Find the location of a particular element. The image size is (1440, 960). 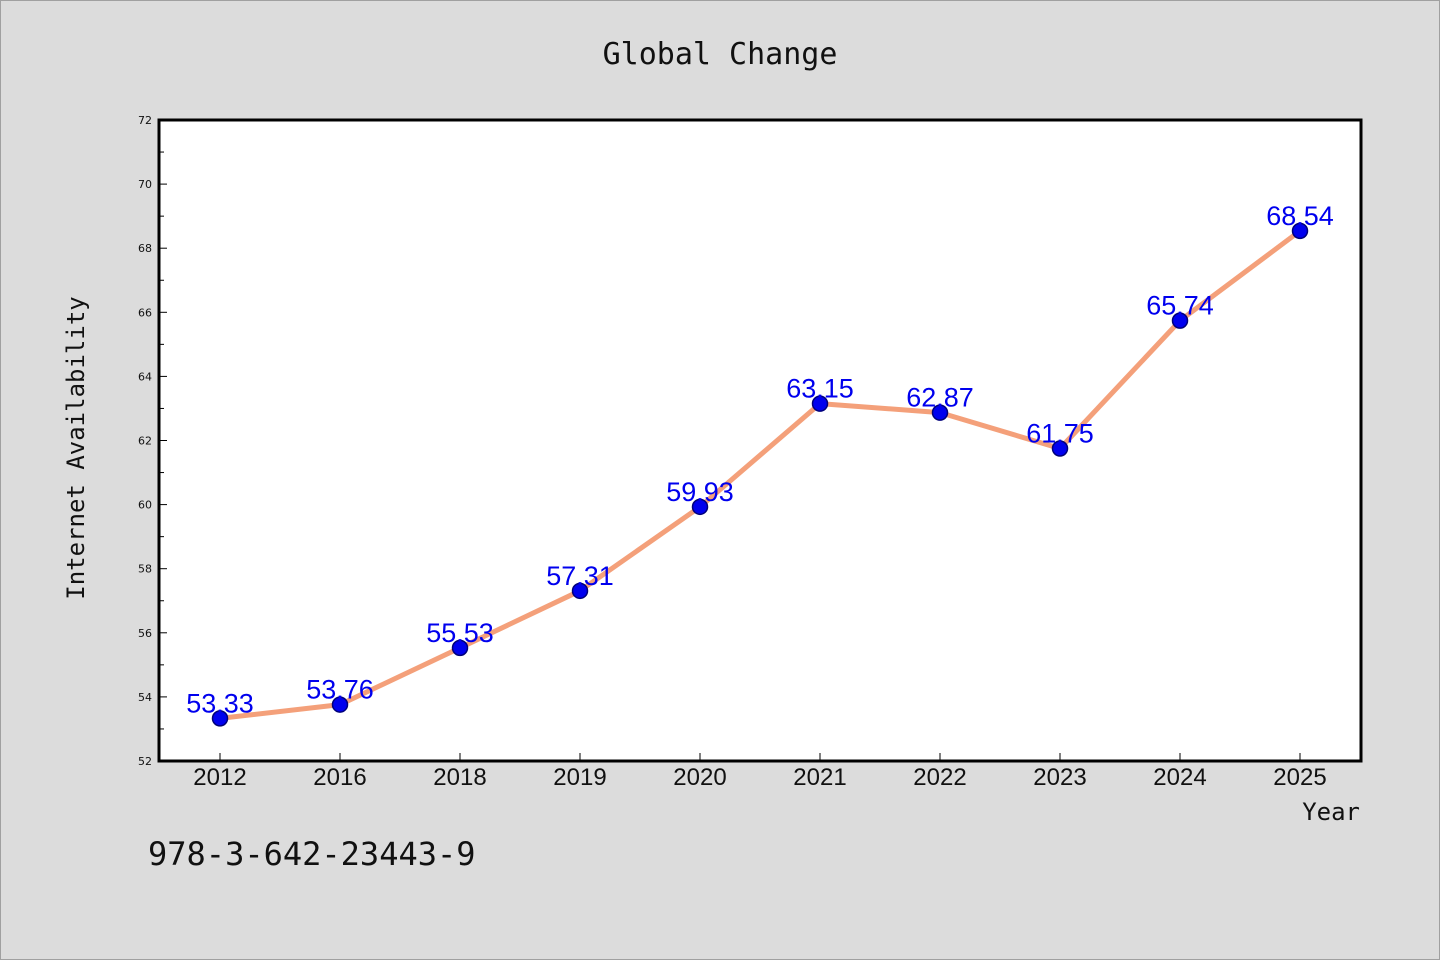

y-tick-label: 68 is located at coordinates (145, 248).